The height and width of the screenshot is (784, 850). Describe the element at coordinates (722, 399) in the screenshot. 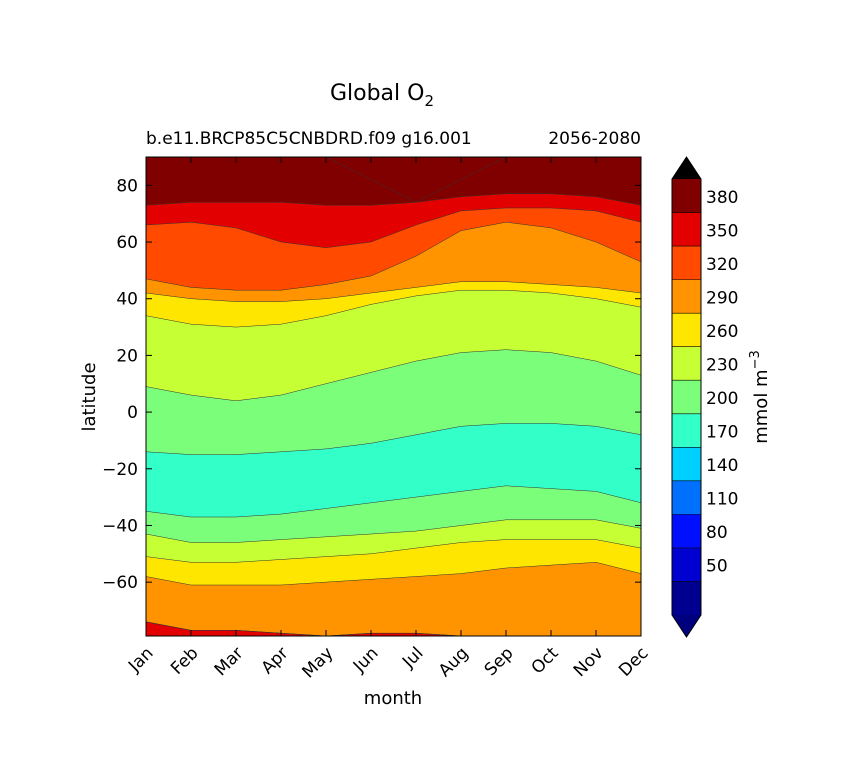

I see `colorbar-tick-label: 200` at that location.